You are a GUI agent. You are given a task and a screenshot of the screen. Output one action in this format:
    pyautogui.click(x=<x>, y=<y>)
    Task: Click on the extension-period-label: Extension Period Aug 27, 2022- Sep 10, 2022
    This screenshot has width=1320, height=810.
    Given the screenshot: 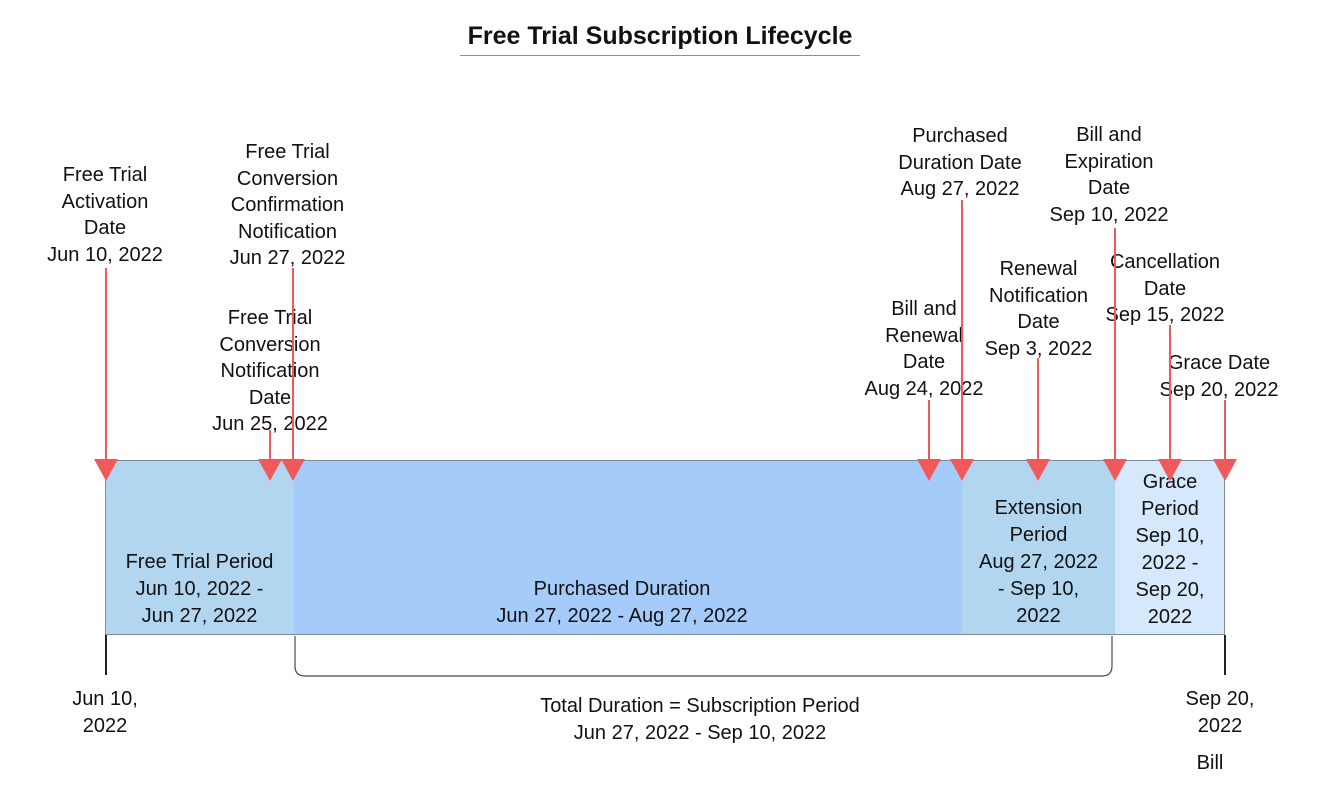 What is the action you would take?
    pyautogui.click(x=1038, y=562)
    